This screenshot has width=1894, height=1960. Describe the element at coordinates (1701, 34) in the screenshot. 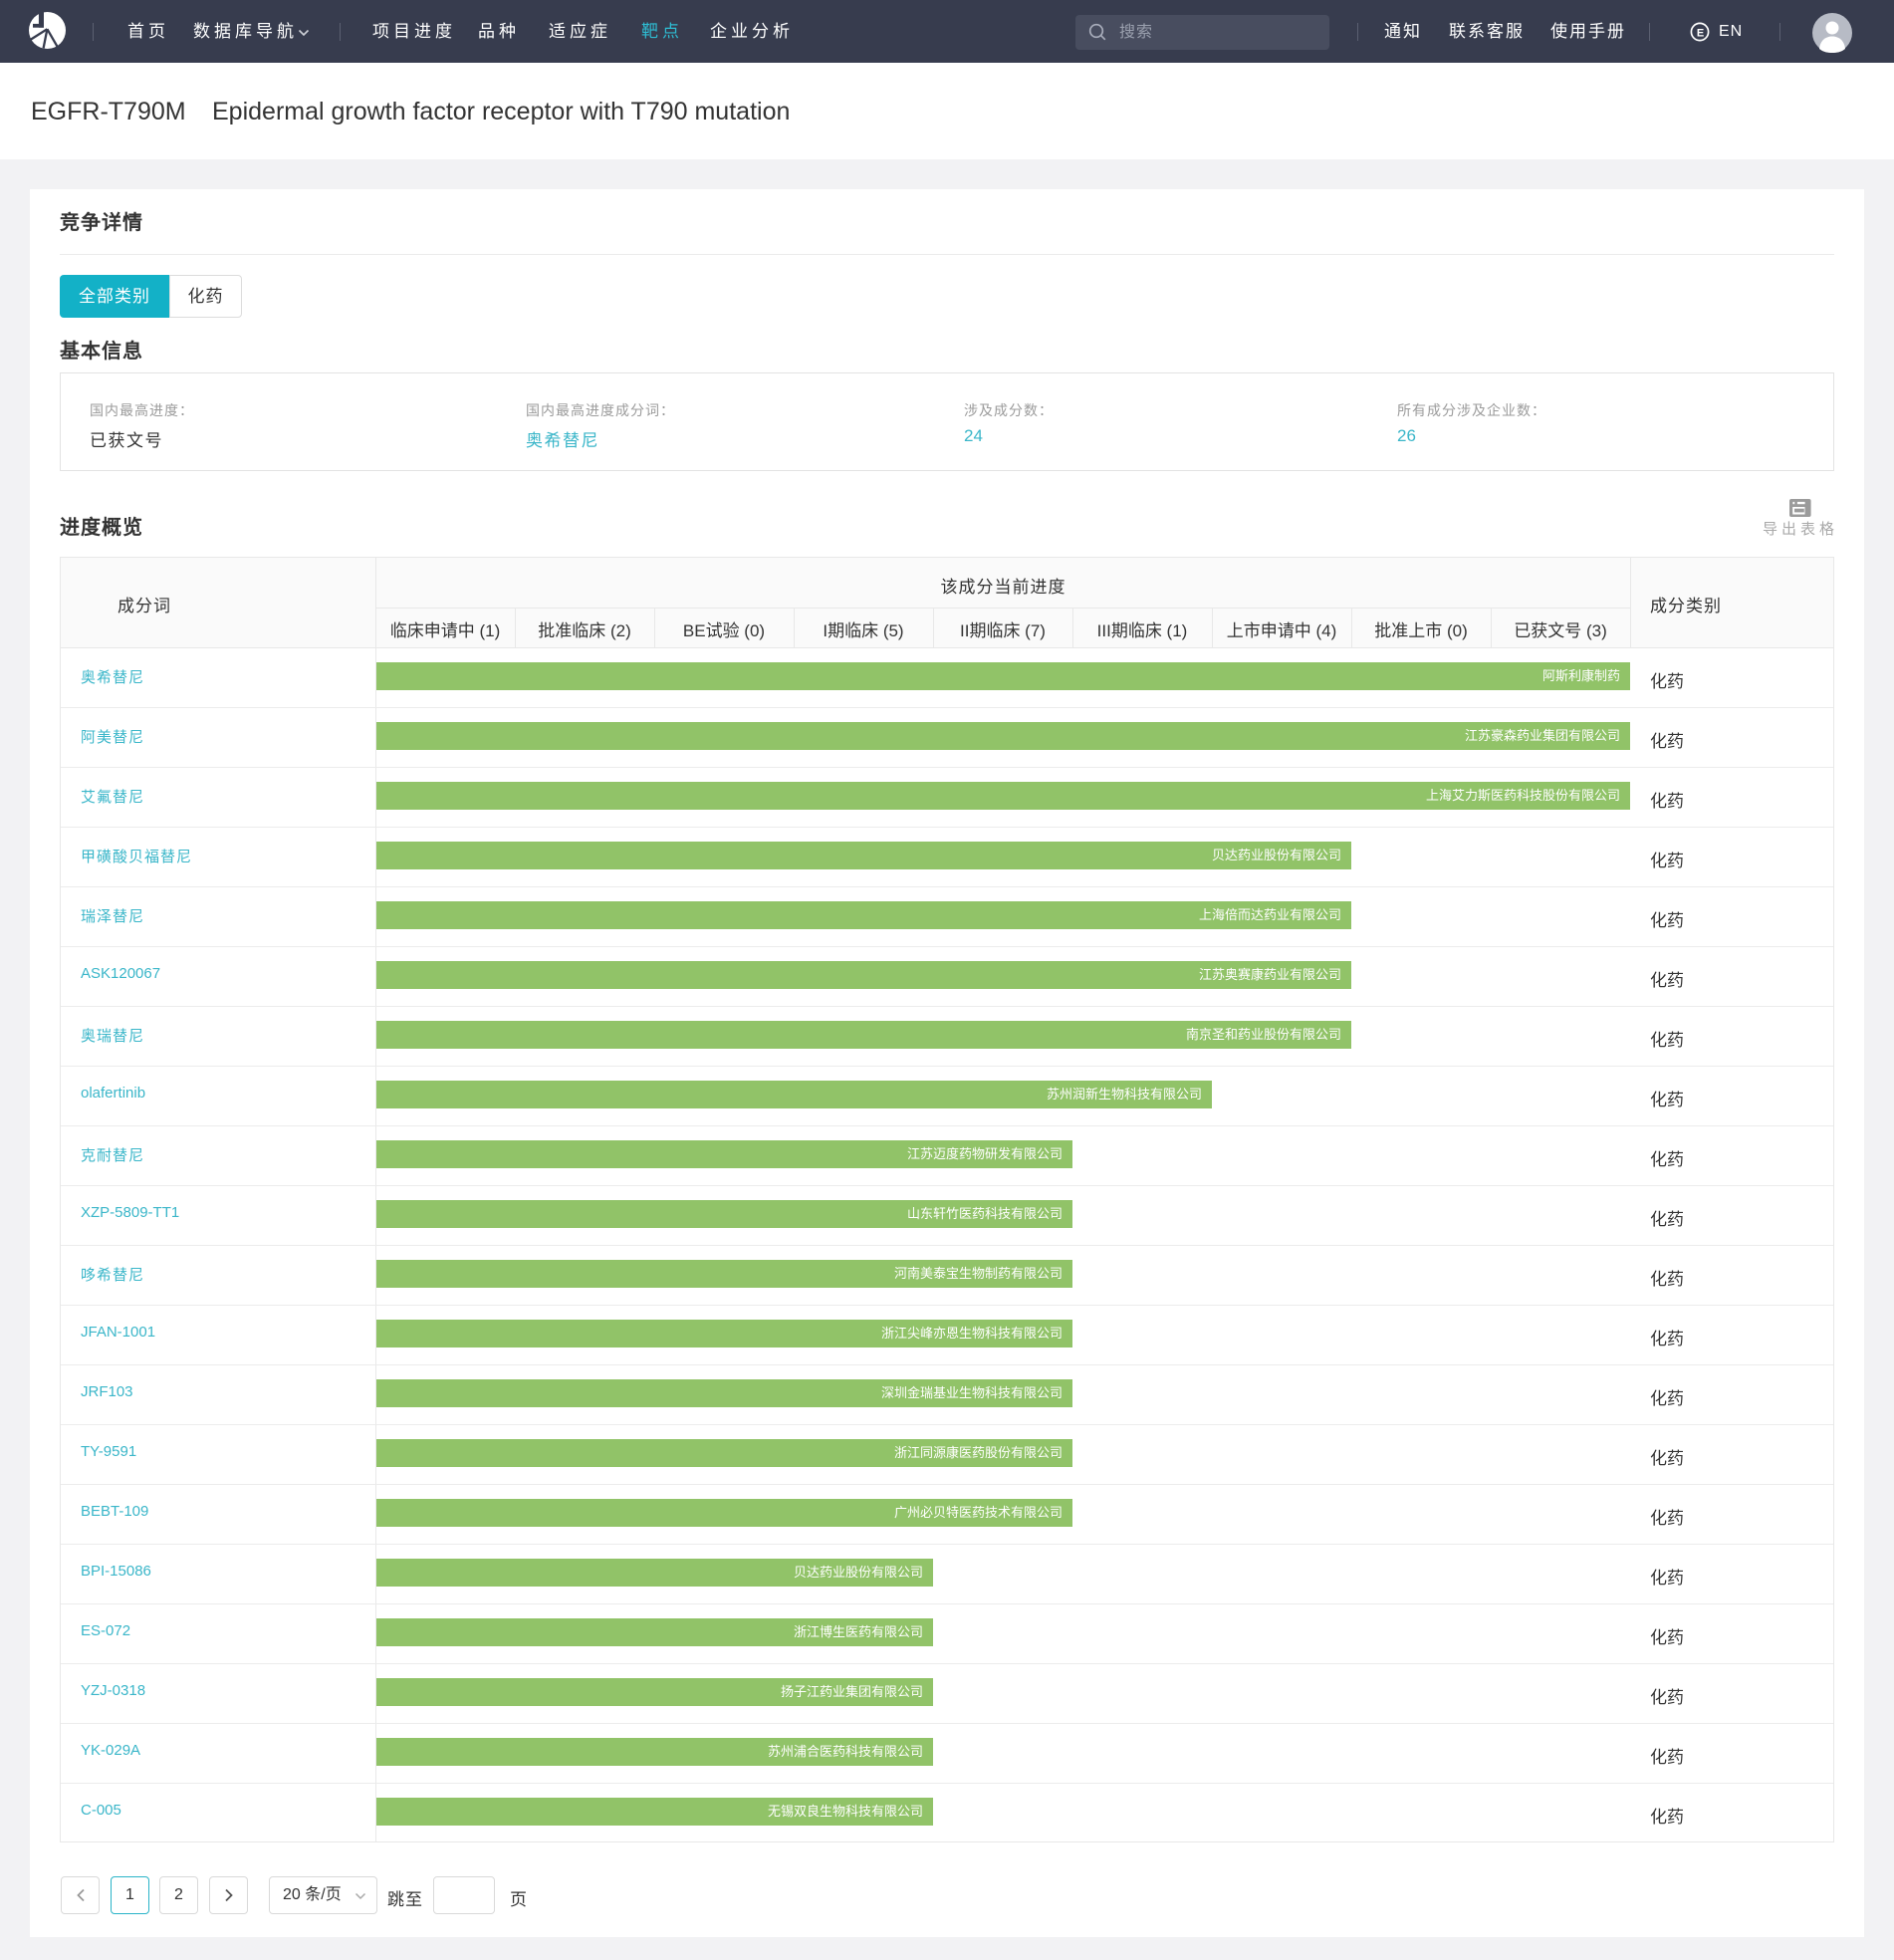

I see `svg-text: E` at that location.